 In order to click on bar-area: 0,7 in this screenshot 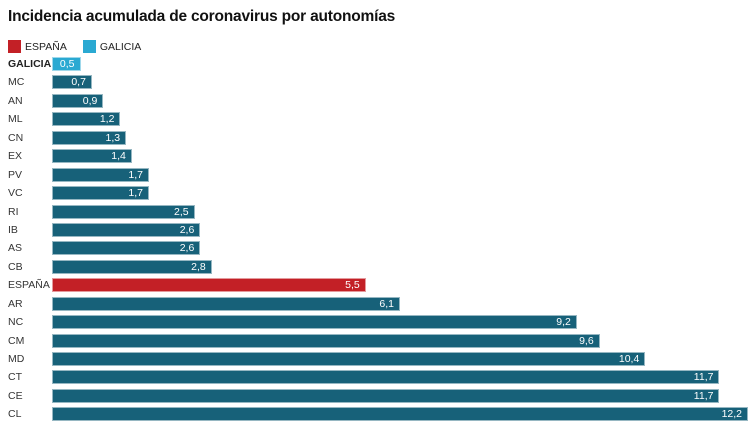, I will do `click(400, 82)`.